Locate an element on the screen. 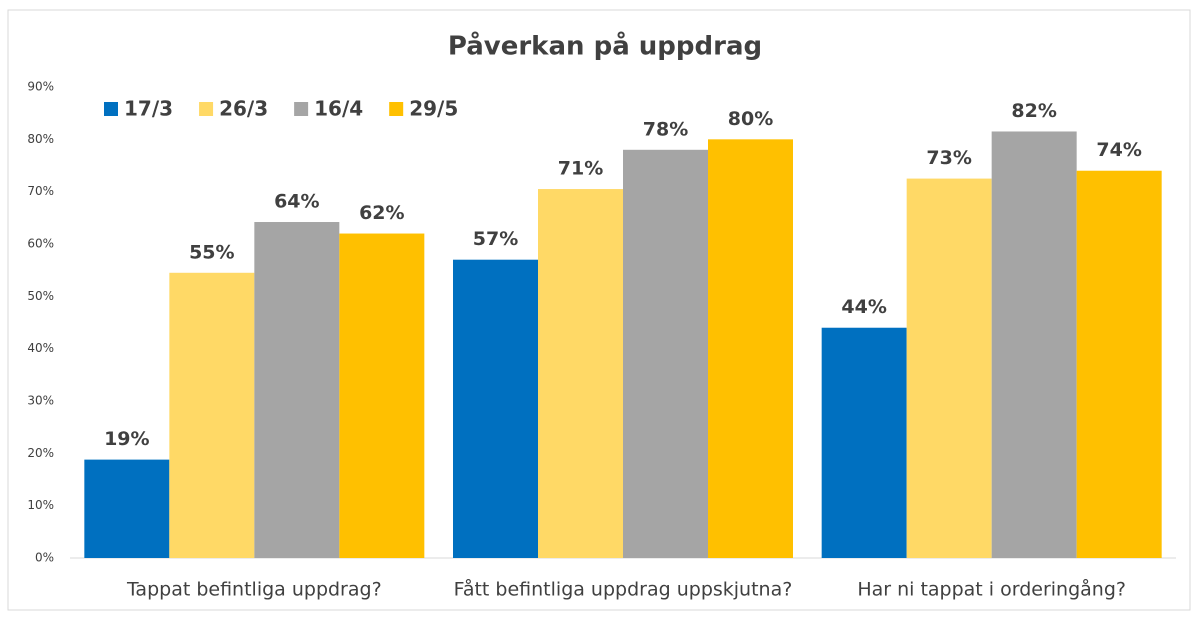 This screenshot has height=617, width=1198. y-tick-label: 30% is located at coordinates (40, 401).